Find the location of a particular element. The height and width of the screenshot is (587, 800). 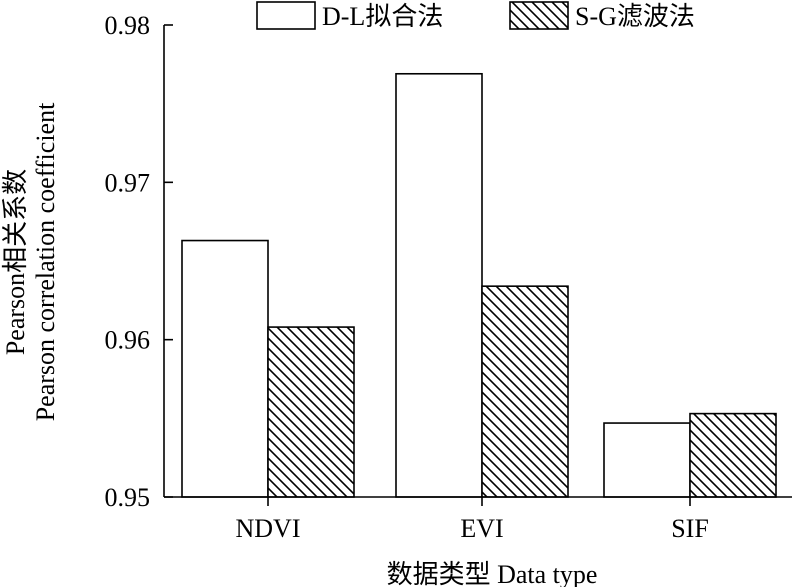

legend-label-series-2: S-G滤波法 is located at coordinates (635, 16).